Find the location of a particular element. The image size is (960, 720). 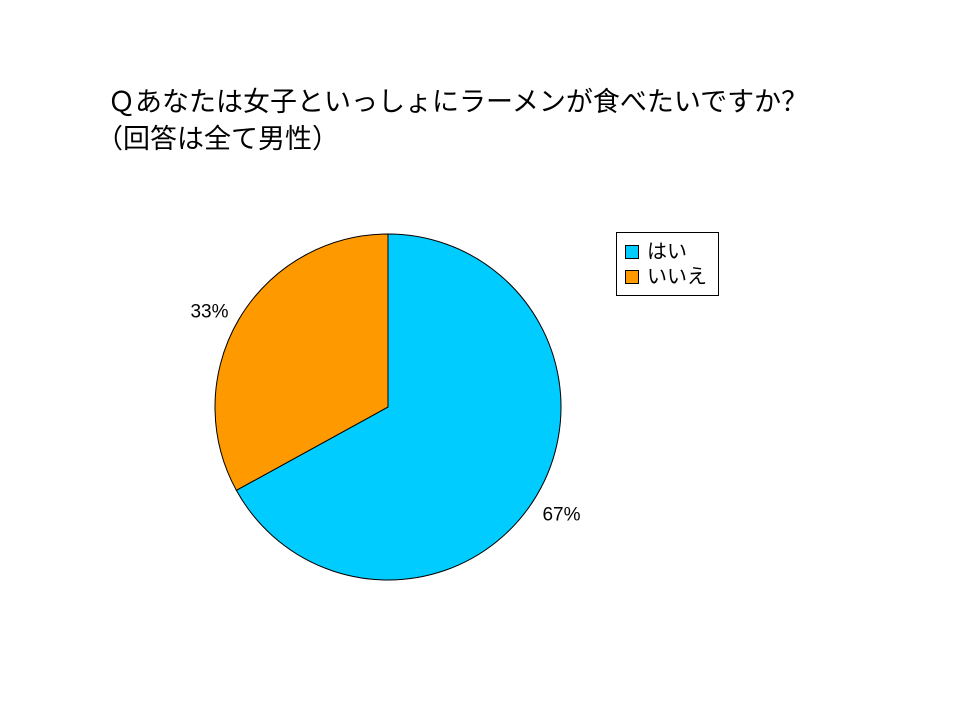

legend: はい いいえ is located at coordinates (667, 264).